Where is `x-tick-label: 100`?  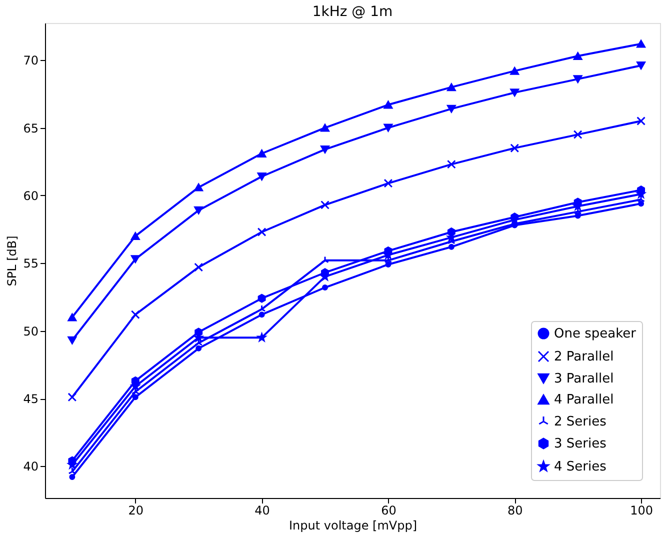 x-tick-label: 100 is located at coordinates (641, 511).